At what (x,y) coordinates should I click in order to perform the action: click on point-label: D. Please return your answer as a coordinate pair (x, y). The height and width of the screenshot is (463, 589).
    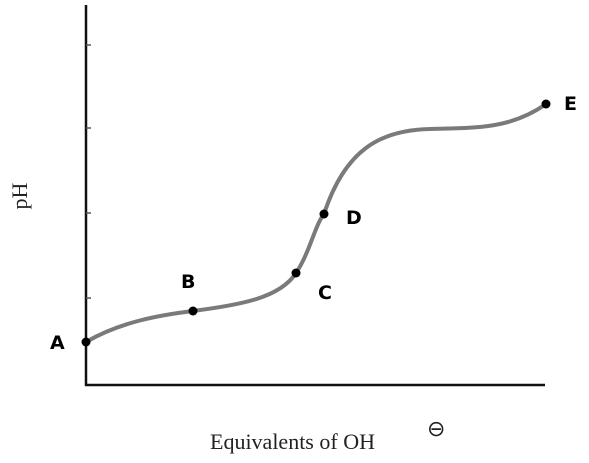
    Looking at the image, I should click on (354, 218).